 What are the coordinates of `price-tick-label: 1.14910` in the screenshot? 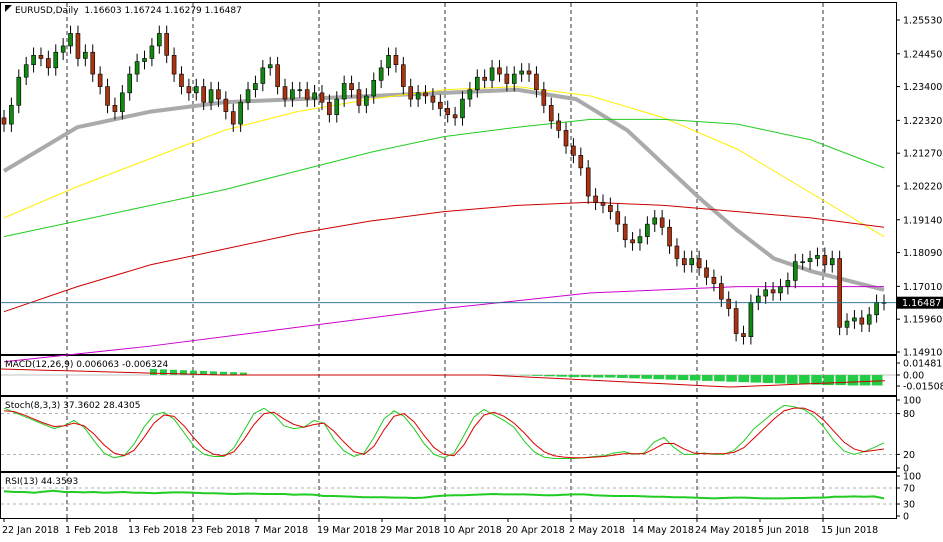 It's located at (922, 353).